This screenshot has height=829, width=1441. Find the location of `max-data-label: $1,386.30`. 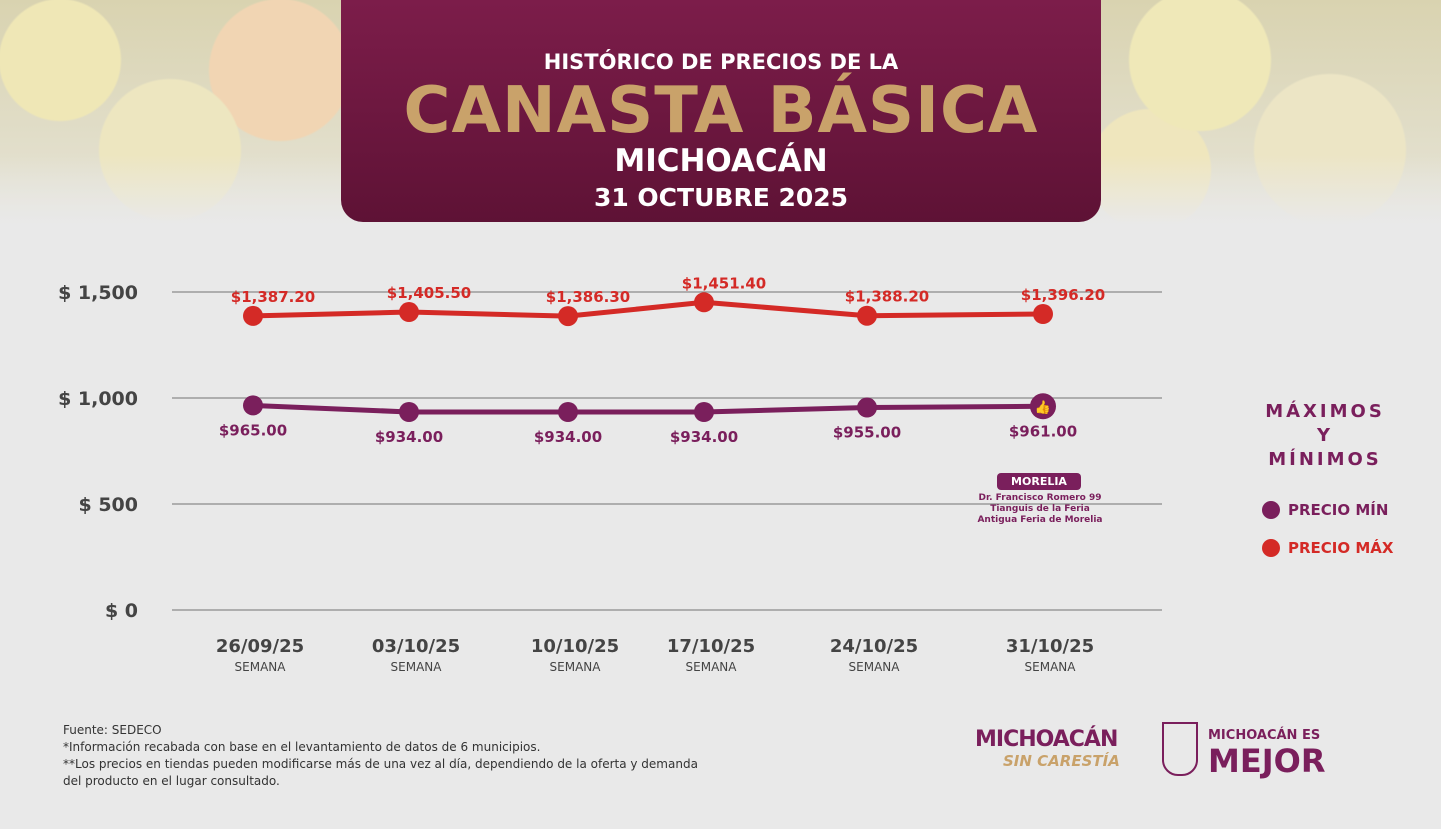

max-data-label: $1,386.30 is located at coordinates (588, 297).